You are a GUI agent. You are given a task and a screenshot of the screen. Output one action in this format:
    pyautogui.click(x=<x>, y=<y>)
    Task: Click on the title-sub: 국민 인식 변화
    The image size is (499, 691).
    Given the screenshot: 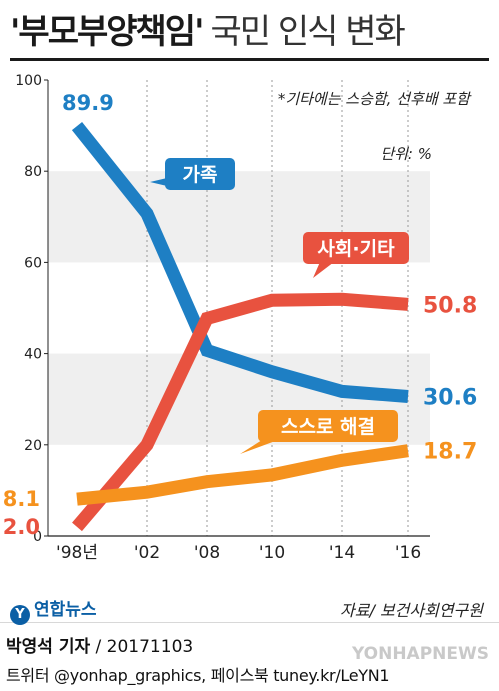 What is the action you would take?
    pyautogui.click(x=308, y=32)
    